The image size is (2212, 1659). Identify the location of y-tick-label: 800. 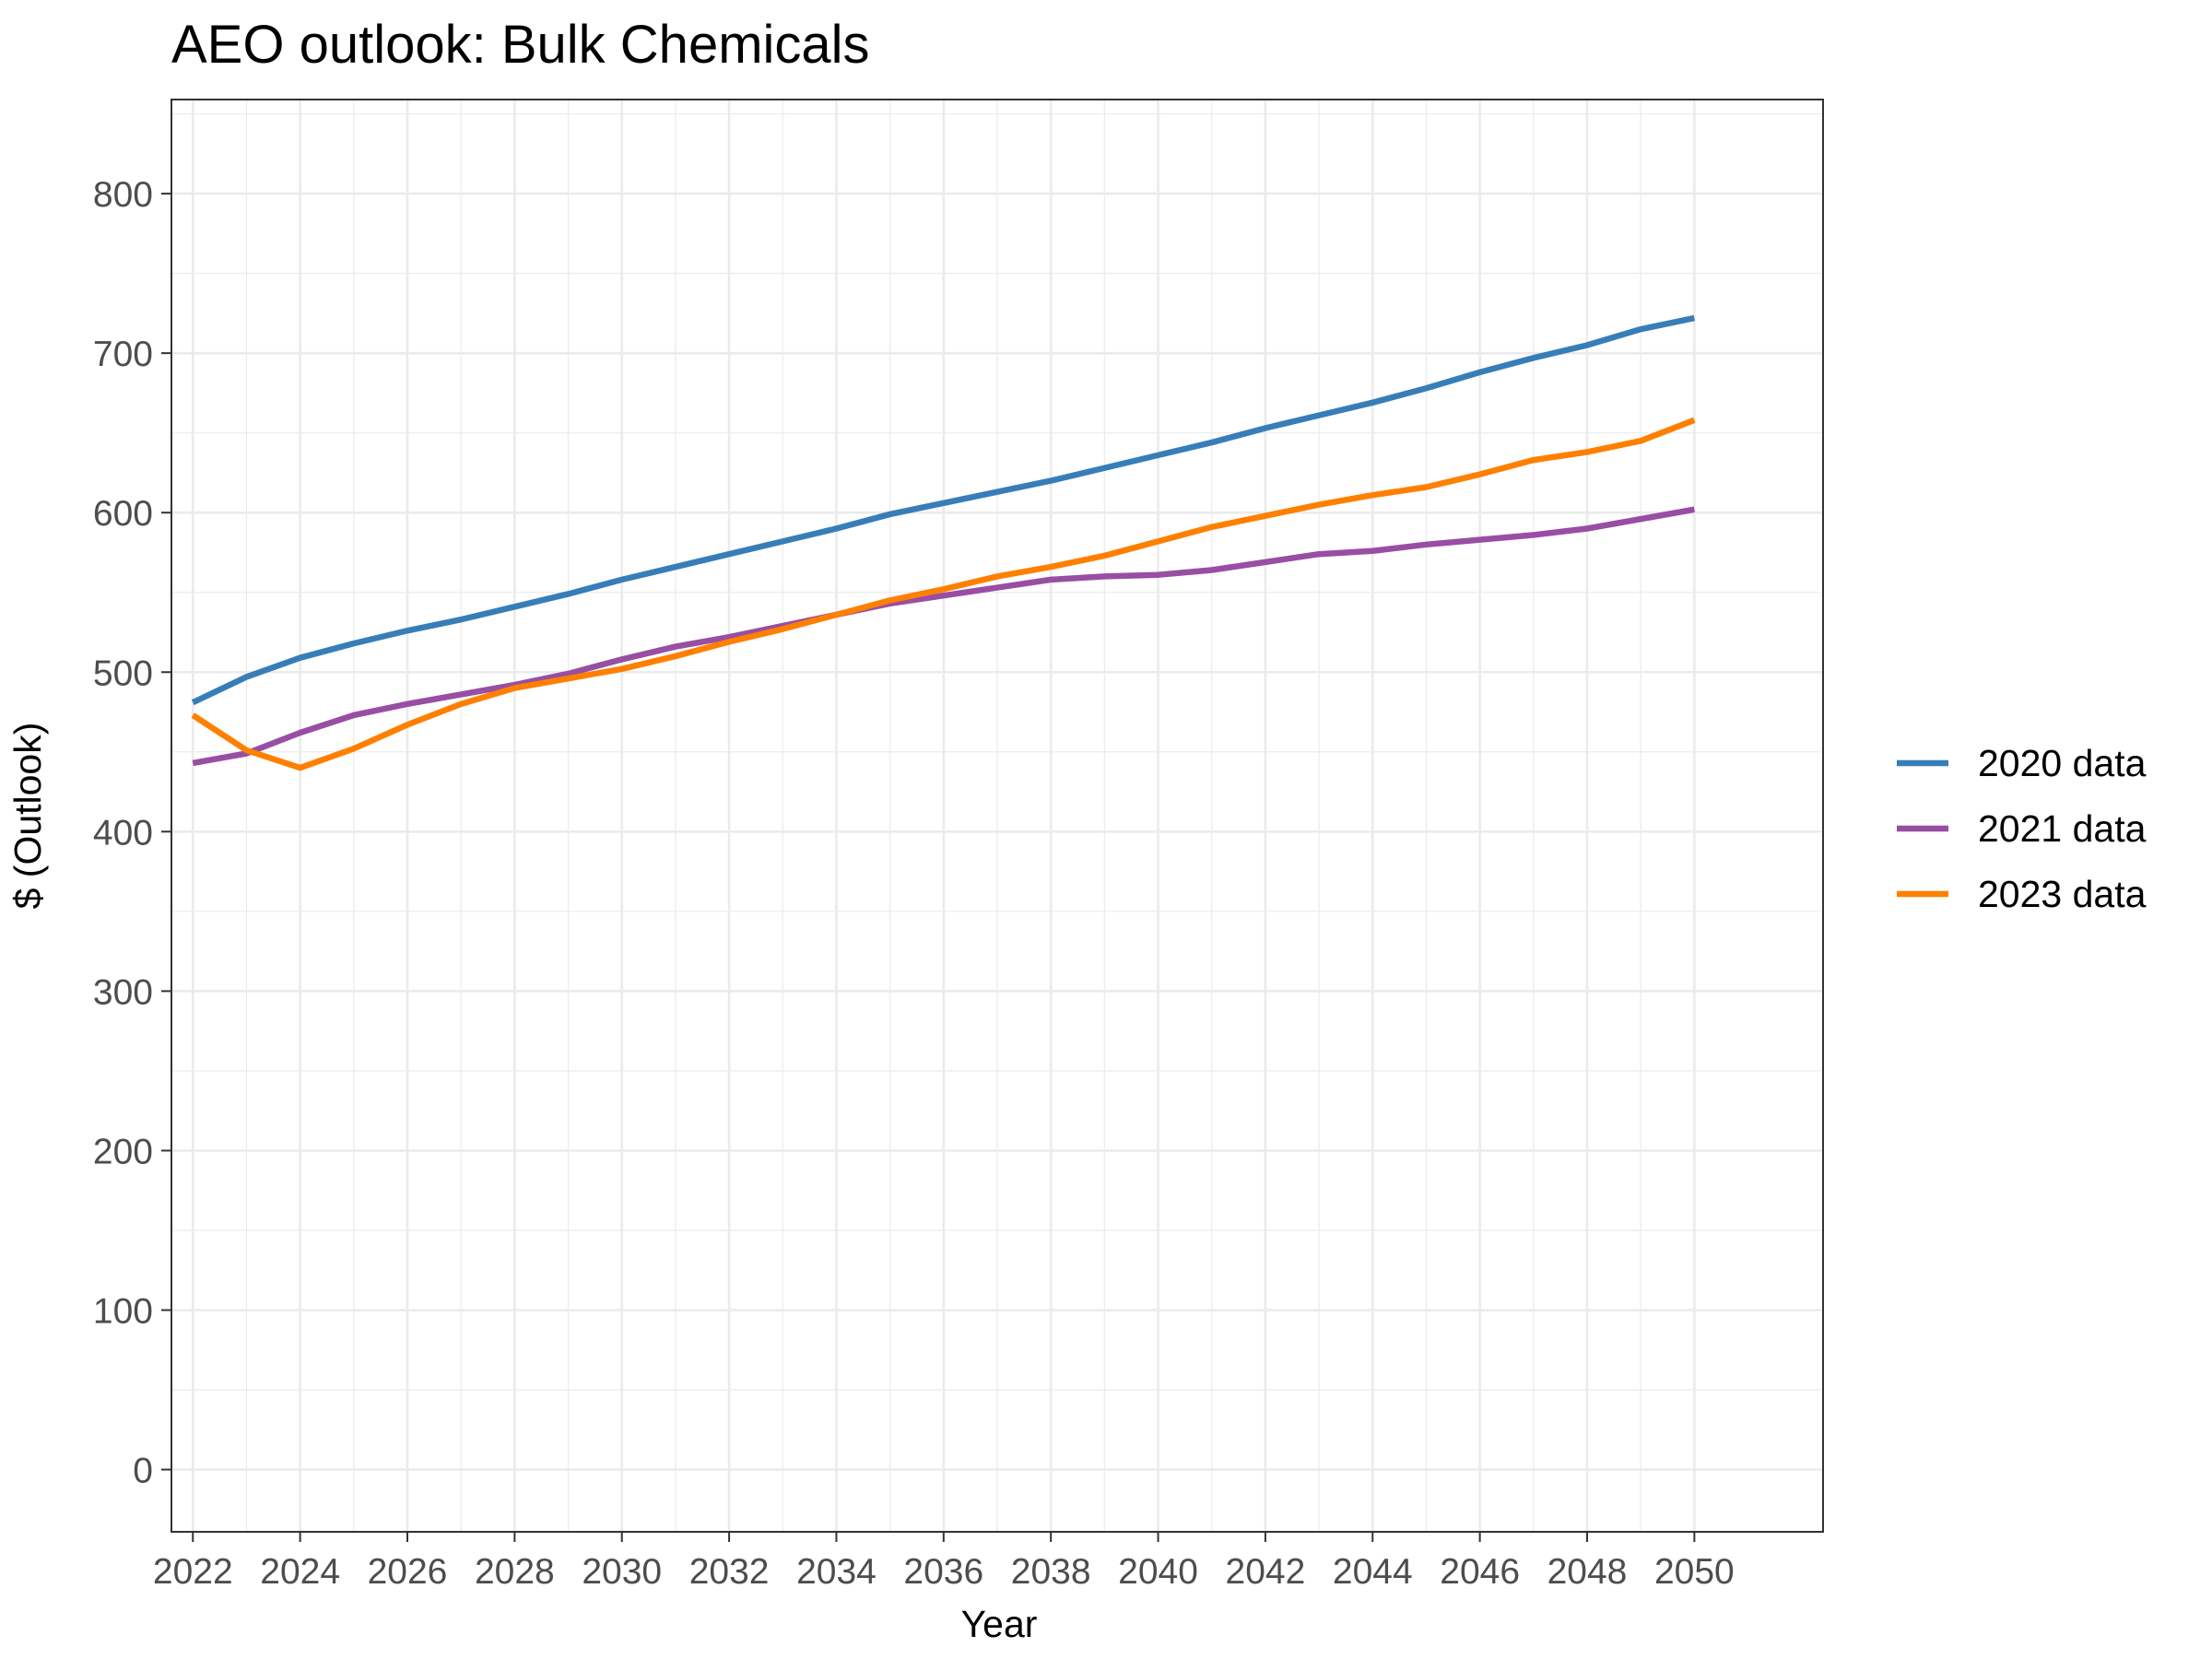
(123, 195).